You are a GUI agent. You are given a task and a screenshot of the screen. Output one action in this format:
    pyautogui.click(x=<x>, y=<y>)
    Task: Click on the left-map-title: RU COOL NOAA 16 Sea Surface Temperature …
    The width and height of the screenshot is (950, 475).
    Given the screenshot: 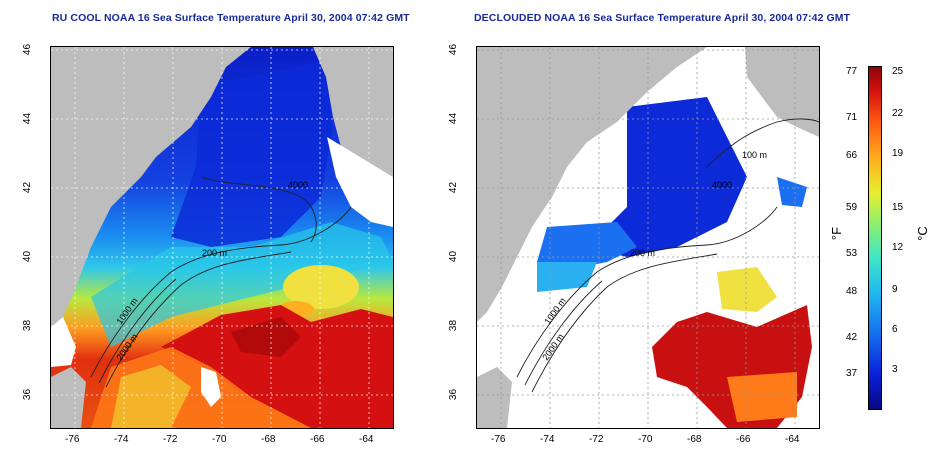 What is the action you would take?
    pyautogui.click(x=231, y=18)
    